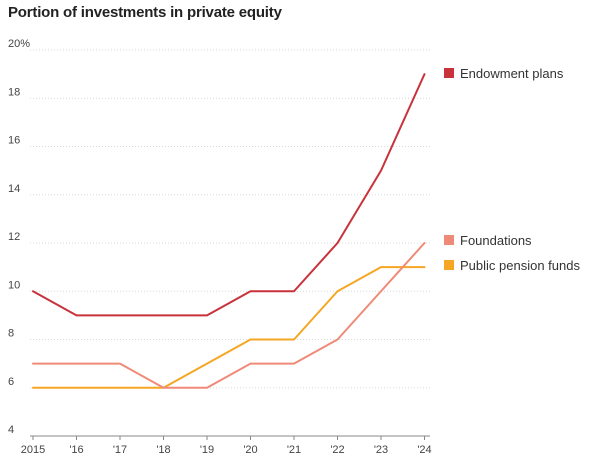 The image size is (600, 463). What do you see at coordinates (33, 450) in the screenshot?
I see `x-tick-label: 2015` at bounding box center [33, 450].